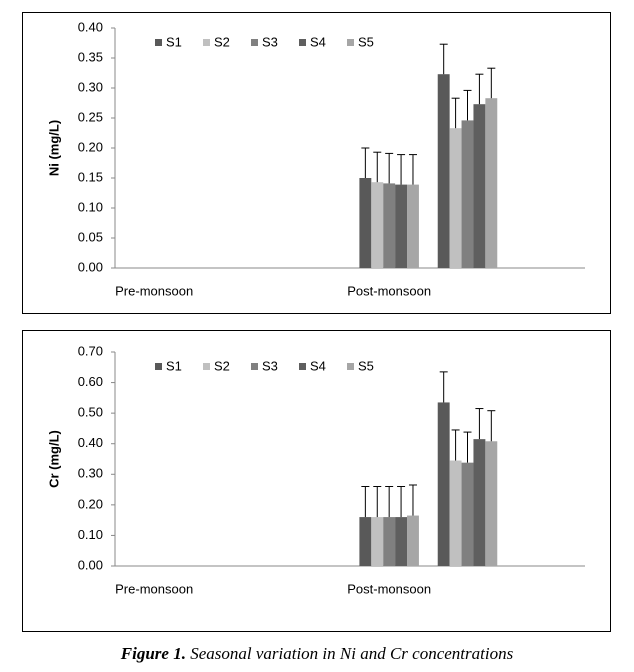 The image size is (634, 672). Describe the element at coordinates (90, 350) in the screenshot. I see `y-tick-label: 0.70` at that location.